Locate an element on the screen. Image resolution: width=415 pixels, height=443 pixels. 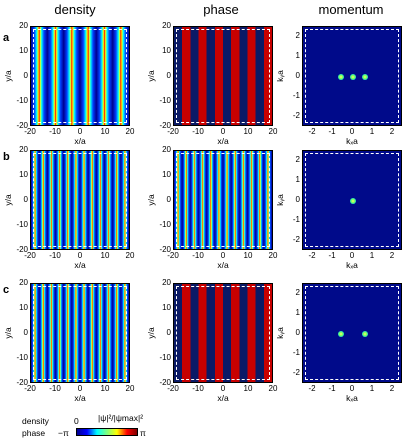
col-title-density: density is located at coordinates (75, 9).